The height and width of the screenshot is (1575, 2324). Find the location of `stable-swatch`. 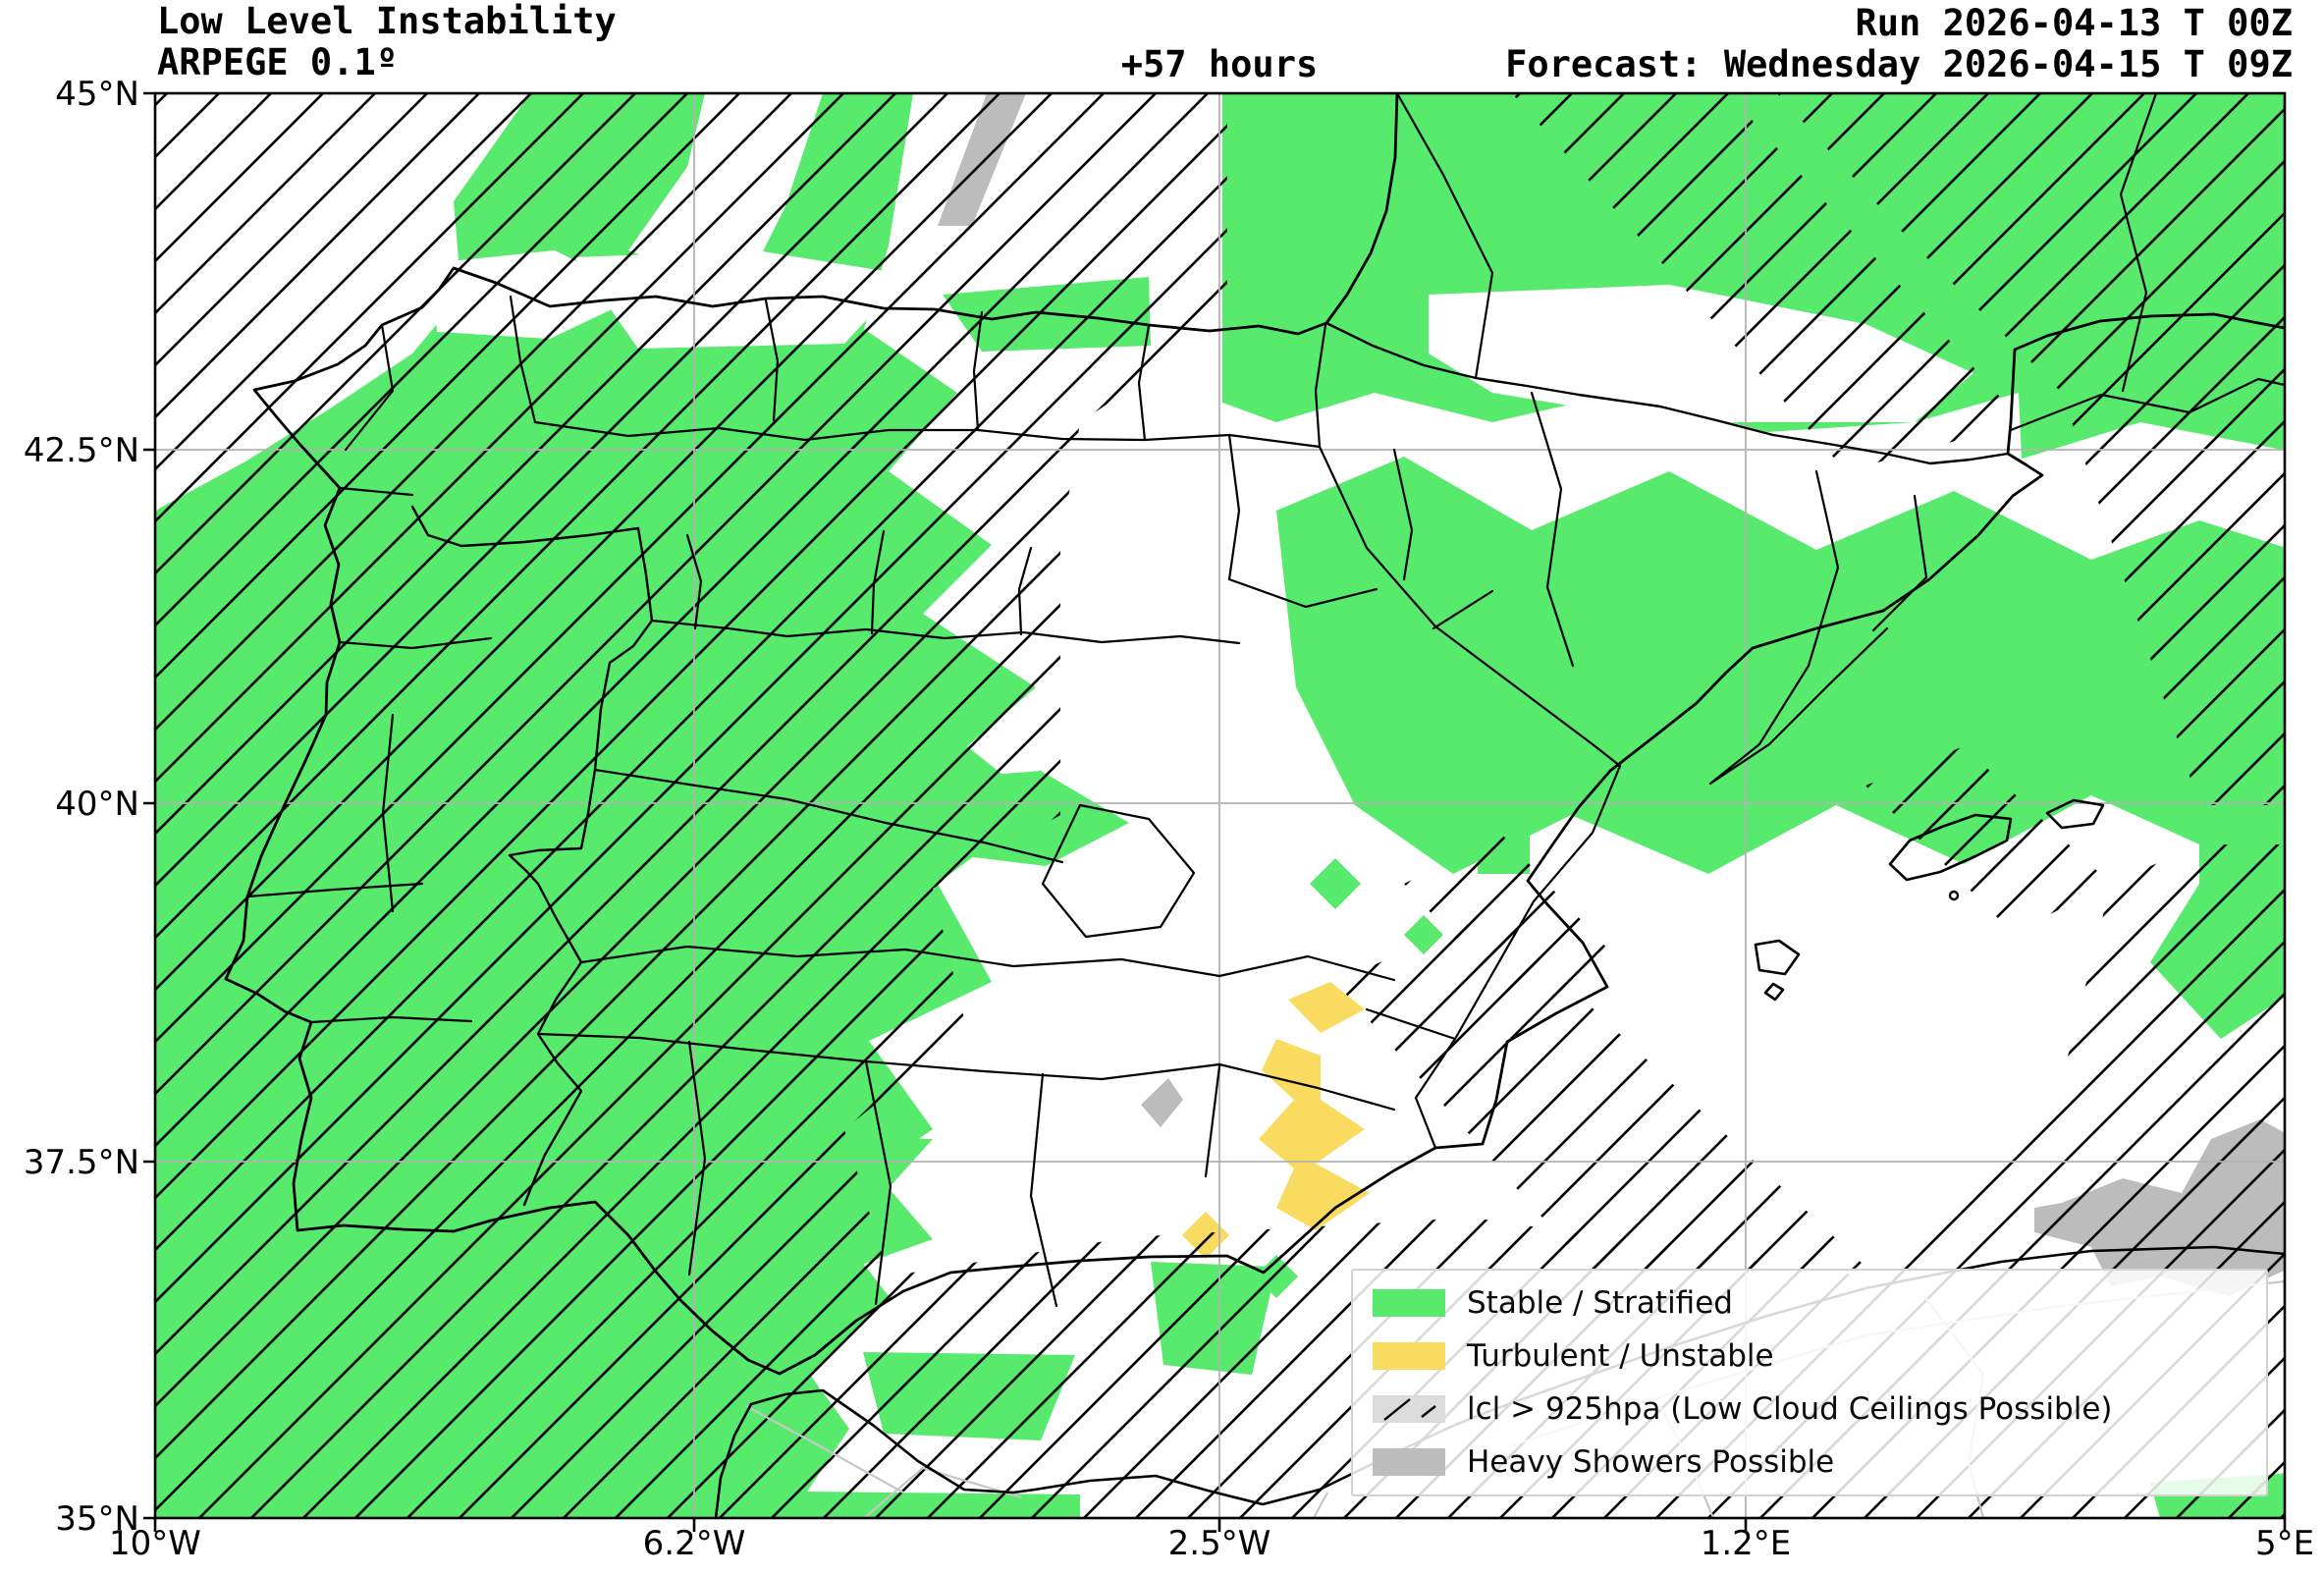

stable-swatch is located at coordinates (1409, 1303).